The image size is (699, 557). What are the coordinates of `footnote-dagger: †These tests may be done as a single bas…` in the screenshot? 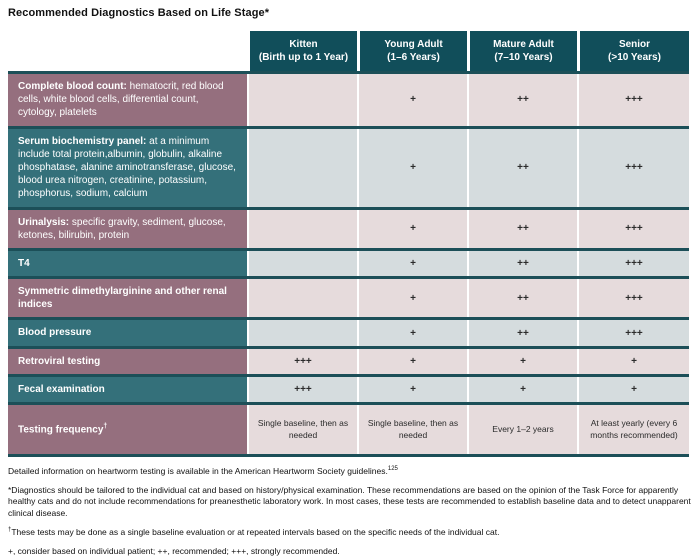 It's located at (254, 531).